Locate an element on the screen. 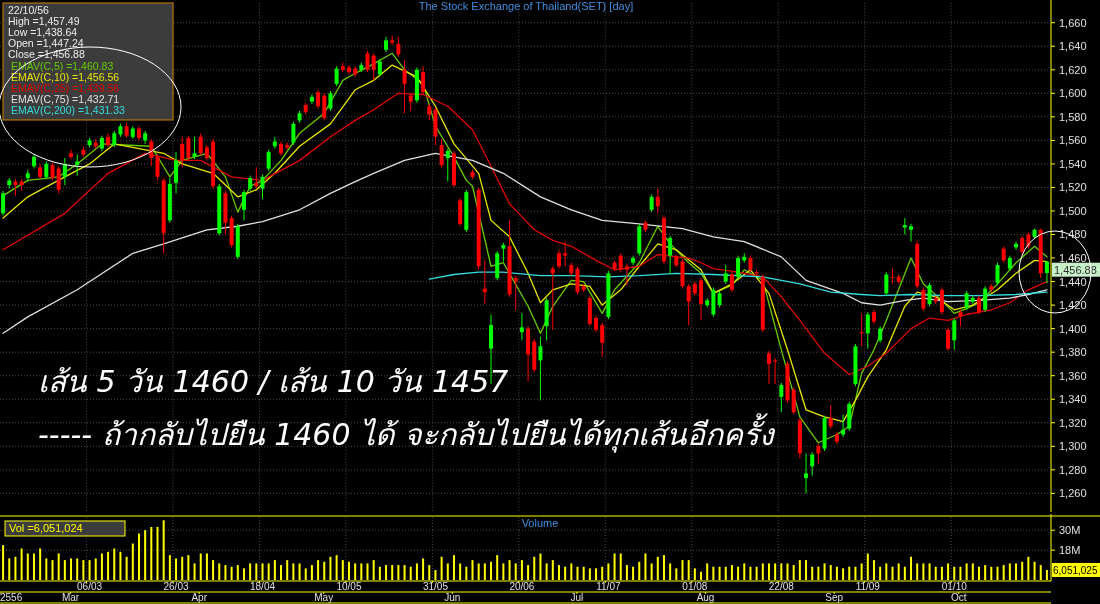 This screenshot has width=1100, height=604. text: EMAV(C,75) =1,432.71 is located at coordinates (65, 99).